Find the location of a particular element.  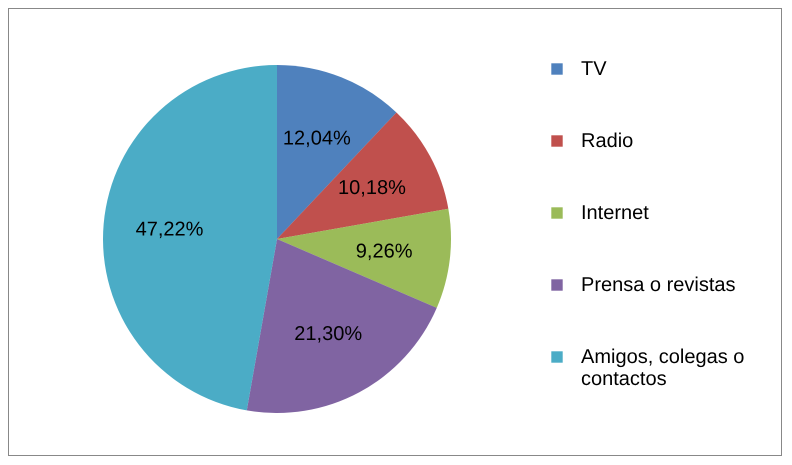

data-label: 12,04% is located at coordinates (316, 139).